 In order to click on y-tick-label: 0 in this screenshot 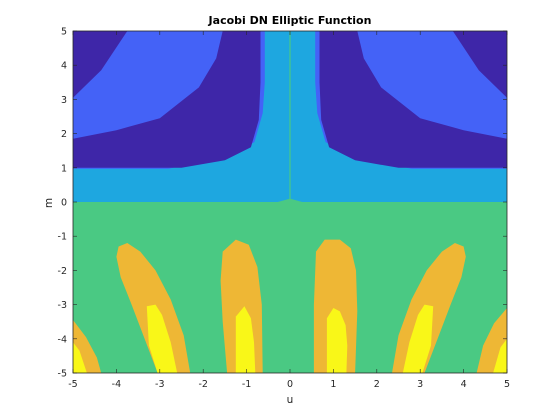, I will do `click(64, 203)`.